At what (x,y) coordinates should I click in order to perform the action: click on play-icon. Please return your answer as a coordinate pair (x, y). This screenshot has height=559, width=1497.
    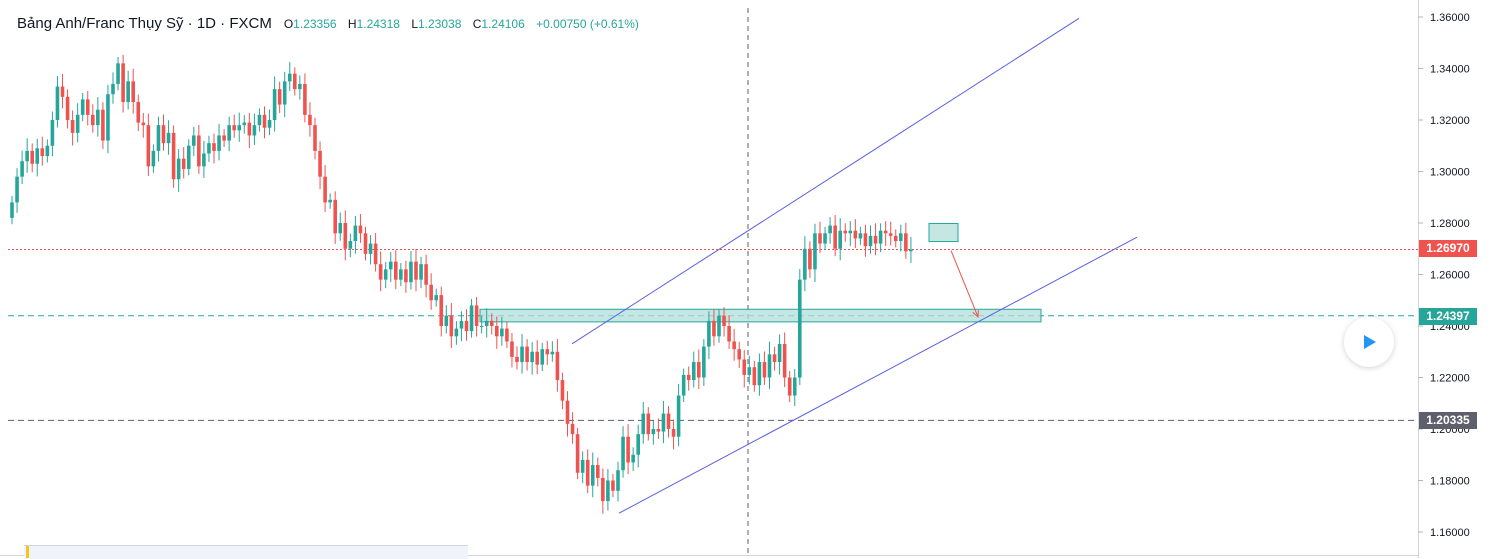
    Looking at the image, I should click on (1370, 342).